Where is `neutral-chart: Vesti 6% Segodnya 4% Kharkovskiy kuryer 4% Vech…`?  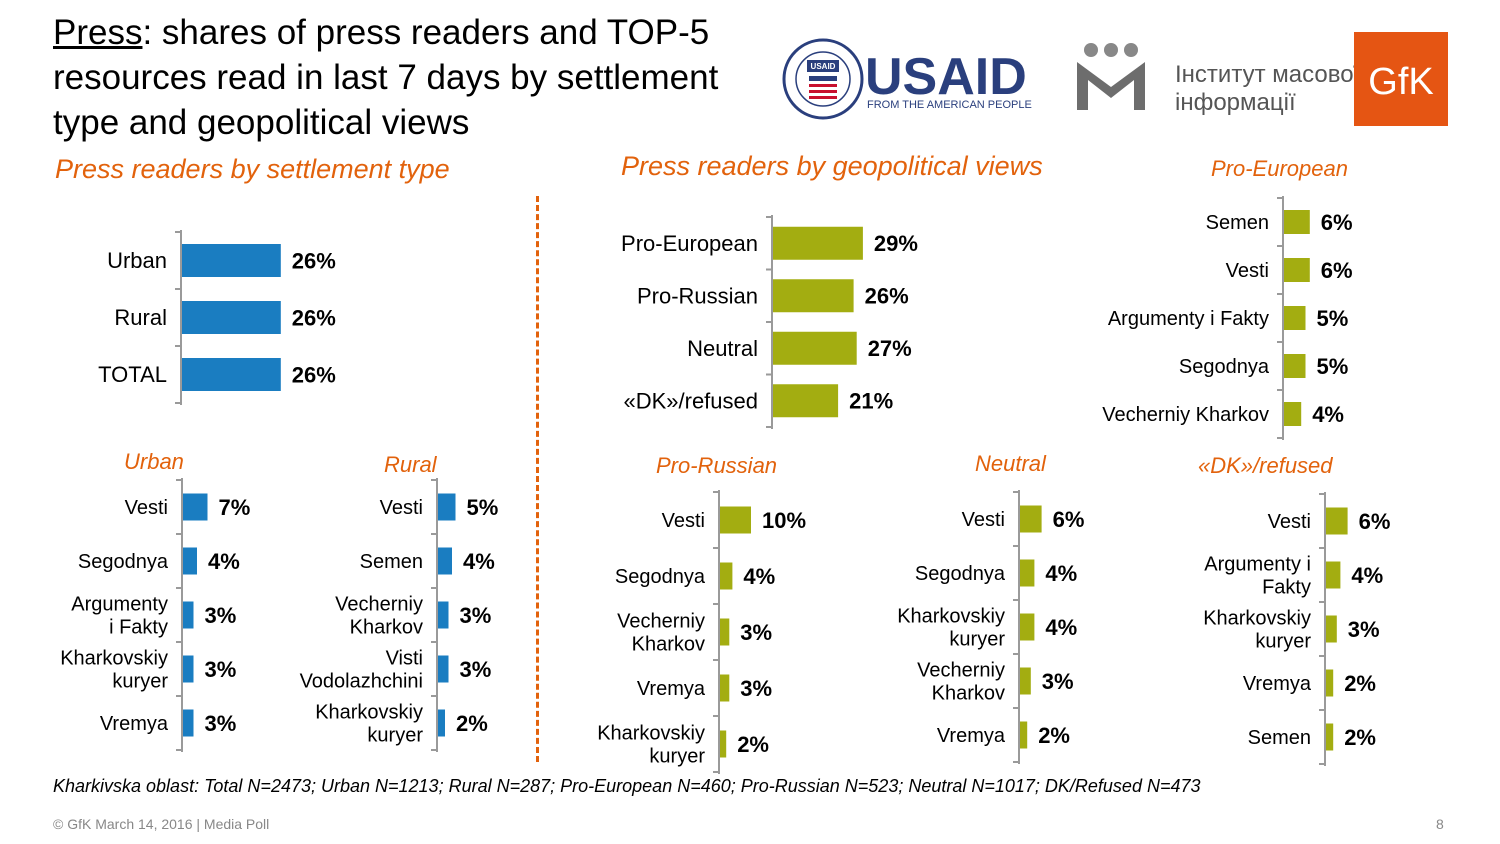
neutral-chart: Vesti 6% Segodnya 4% Kharkovskiy kuryer 4% Vech… is located at coordinates (990, 627).